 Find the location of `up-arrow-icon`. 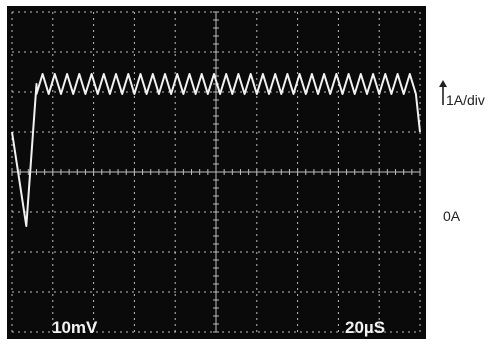

up-arrow-icon is located at coordinates (443, 92).